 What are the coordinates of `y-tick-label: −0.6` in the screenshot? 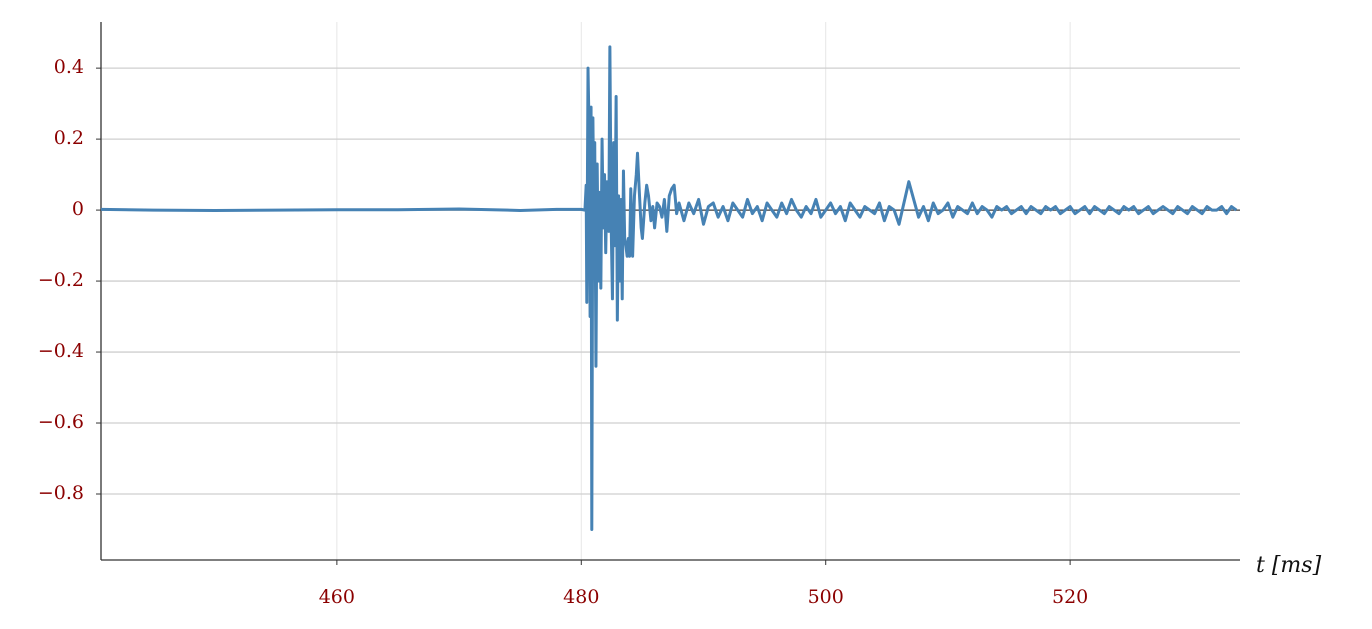 It's located at (61, 422).